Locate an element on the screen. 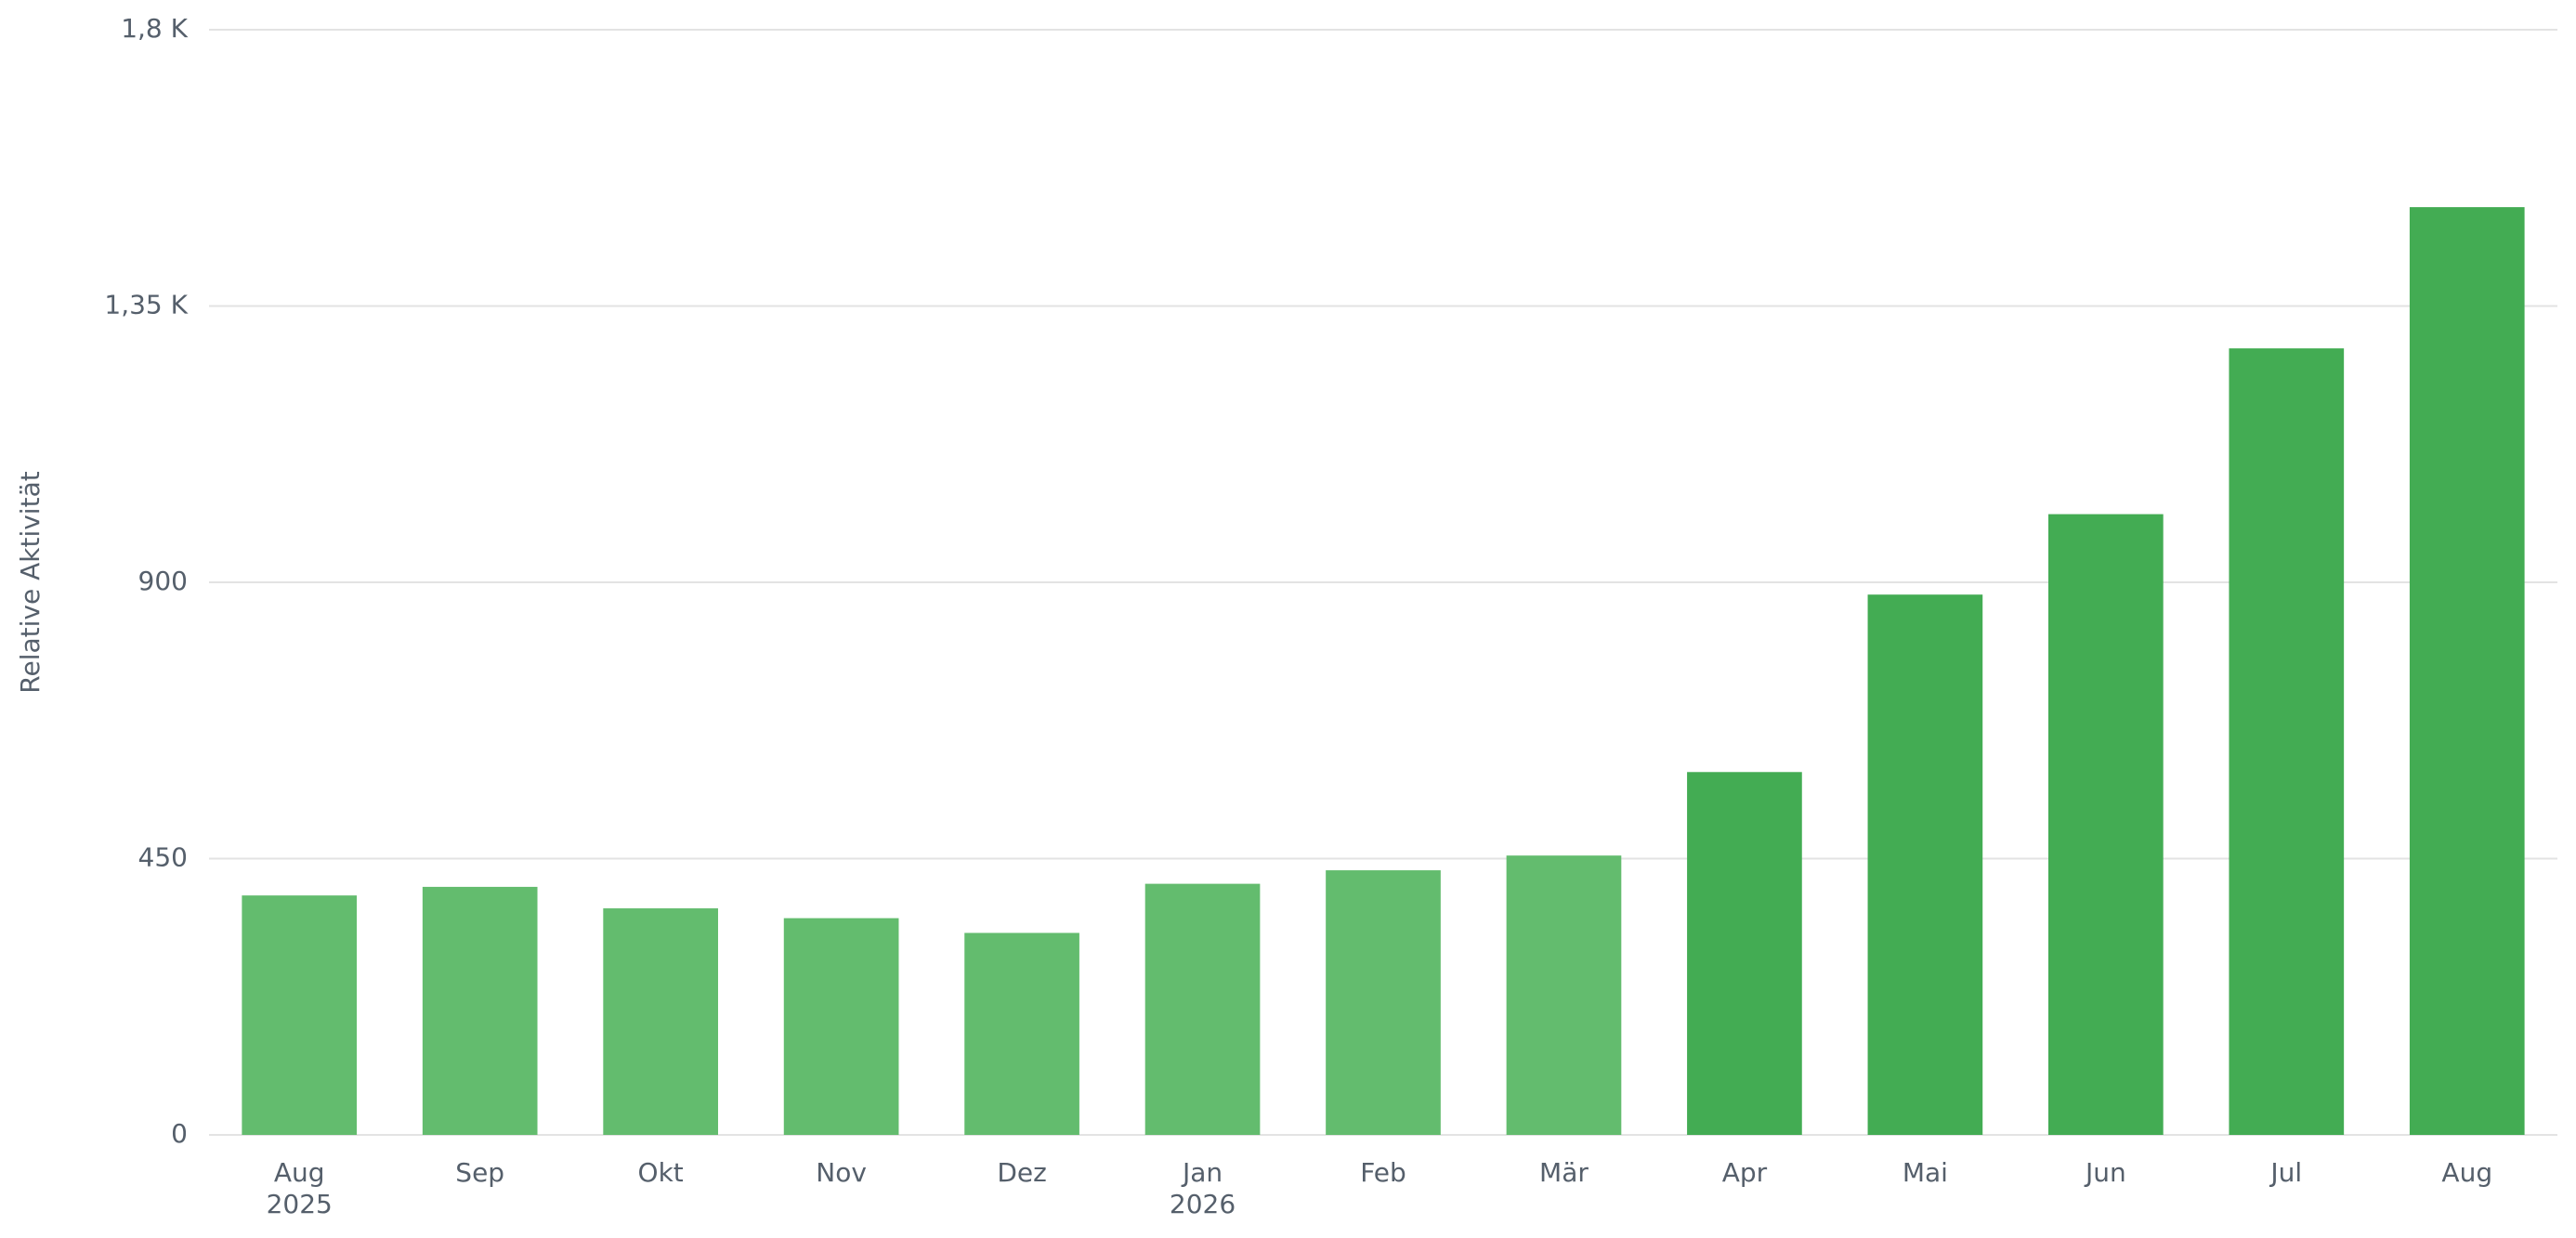 The image size is (2576, 1238). x-tick-label: Jul is located at coordinates (2286, 1172).